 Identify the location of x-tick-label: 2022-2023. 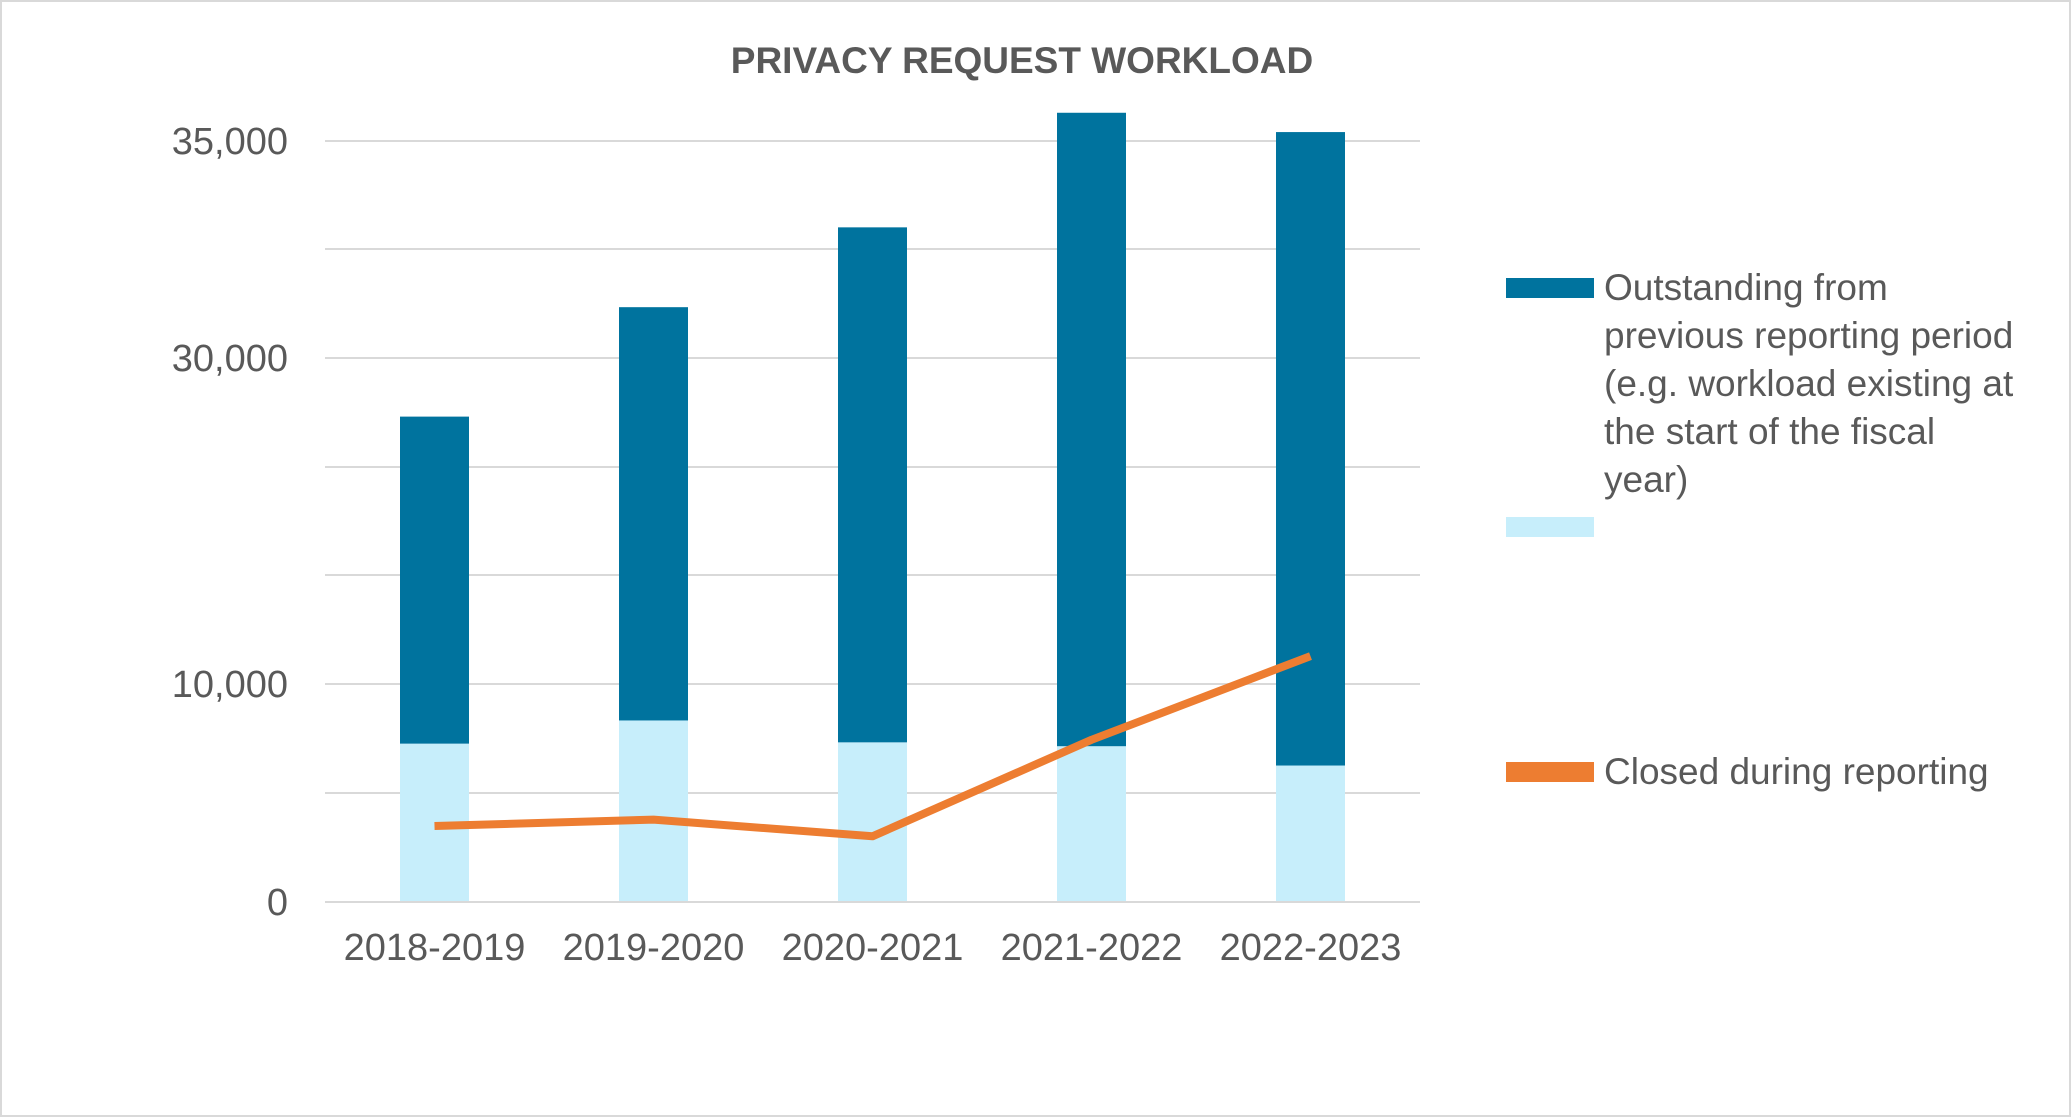
(1311, 948).